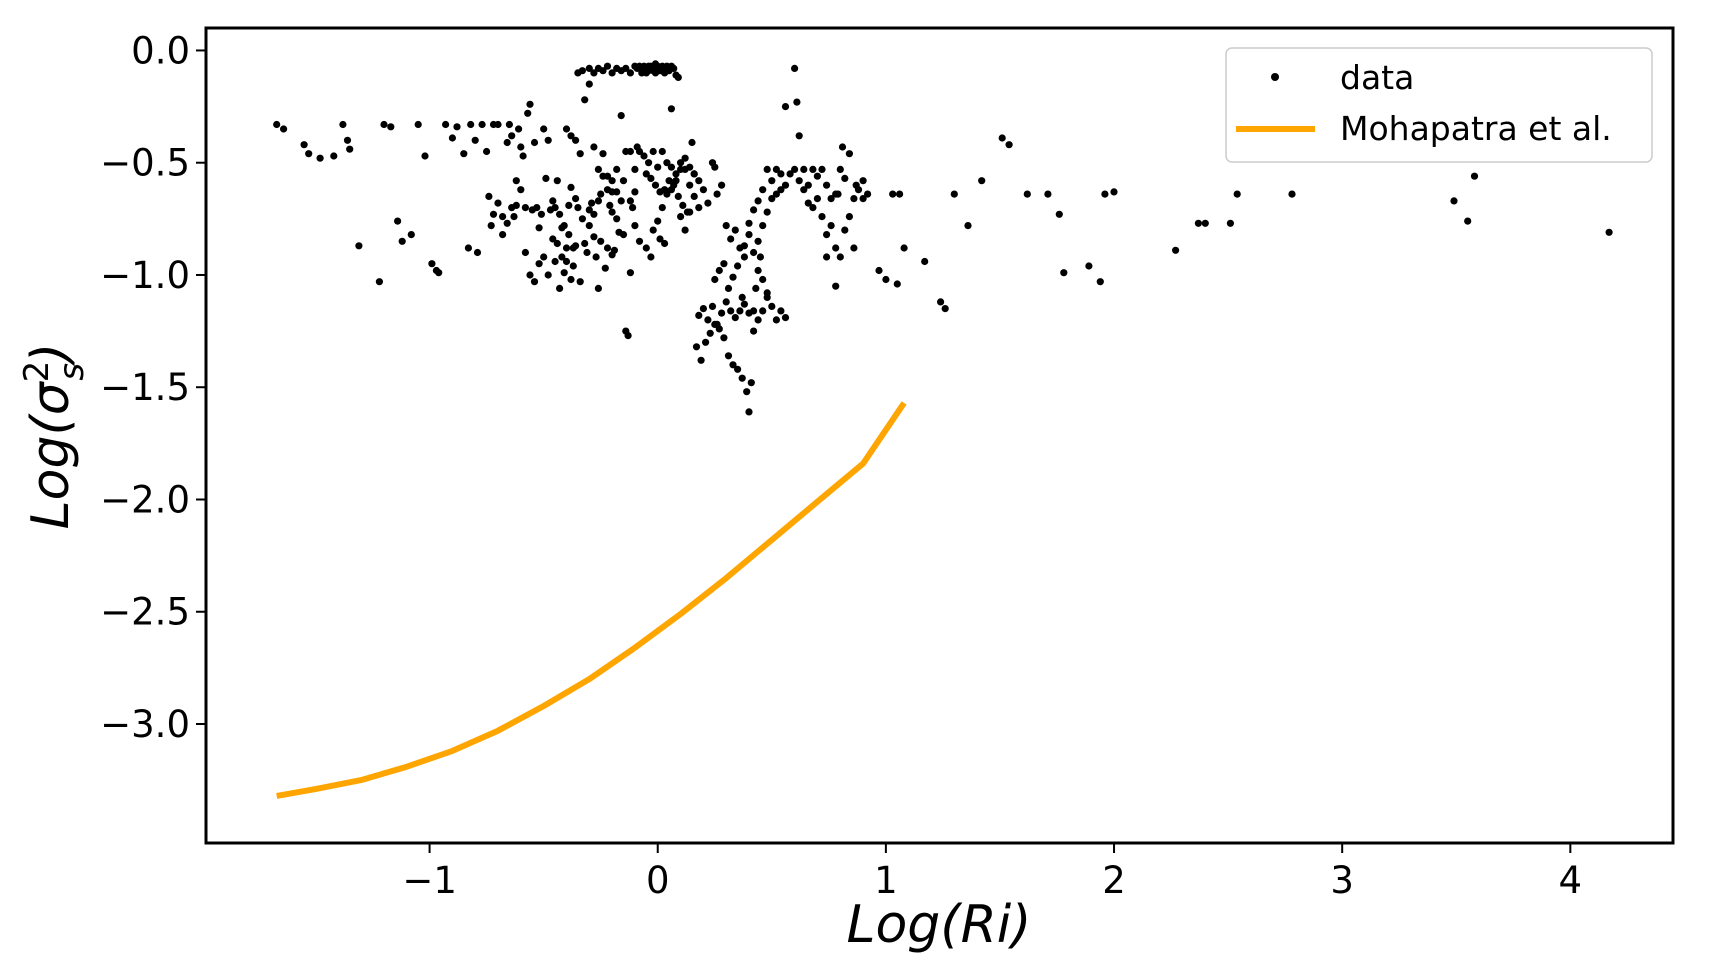 This screenshot has height=955, width=1736. What do you see at coordinates (145, 275) in the screenshot?
I see `y-tick-label: −1.0` at bounding box center [145, 275].